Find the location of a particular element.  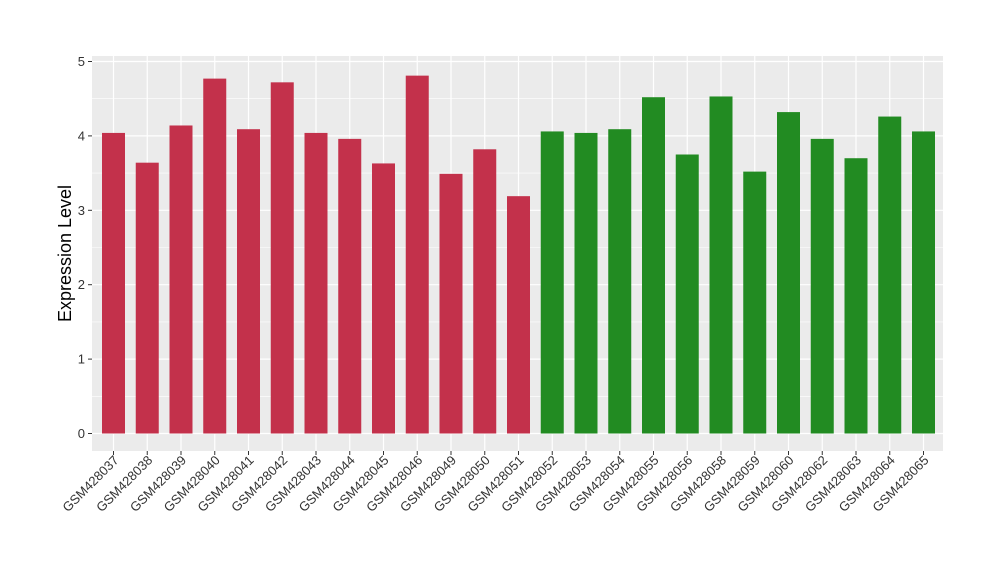

bar-gsm428046 is located at coordinates (417, 254).